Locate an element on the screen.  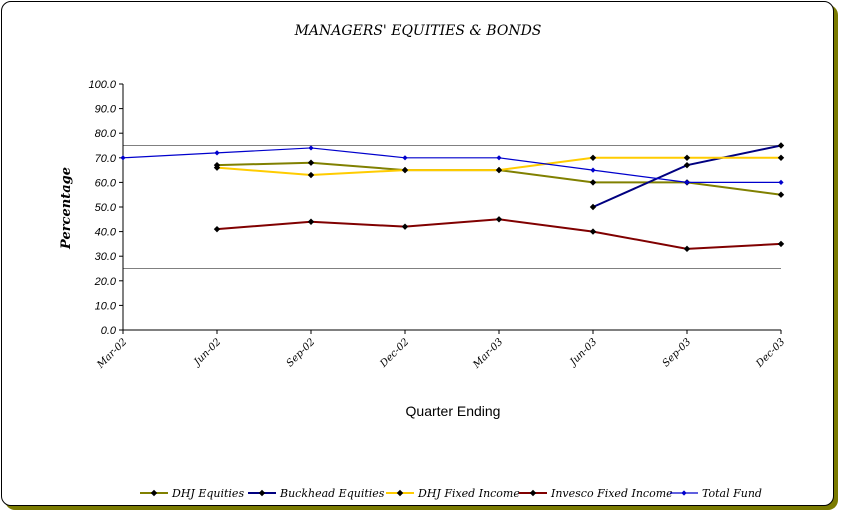
legend-item: Total Fund is located at coordinates (716, 493).